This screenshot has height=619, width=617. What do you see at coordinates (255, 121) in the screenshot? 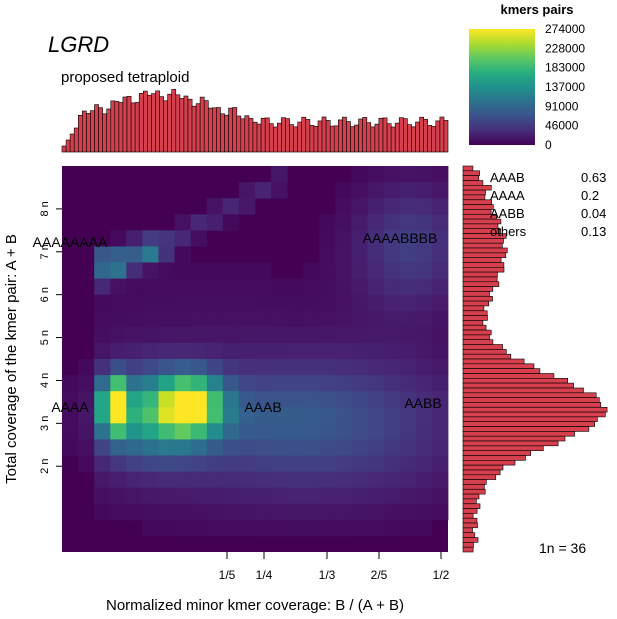
I see `top-histogram` at bounding box center [255, 121].